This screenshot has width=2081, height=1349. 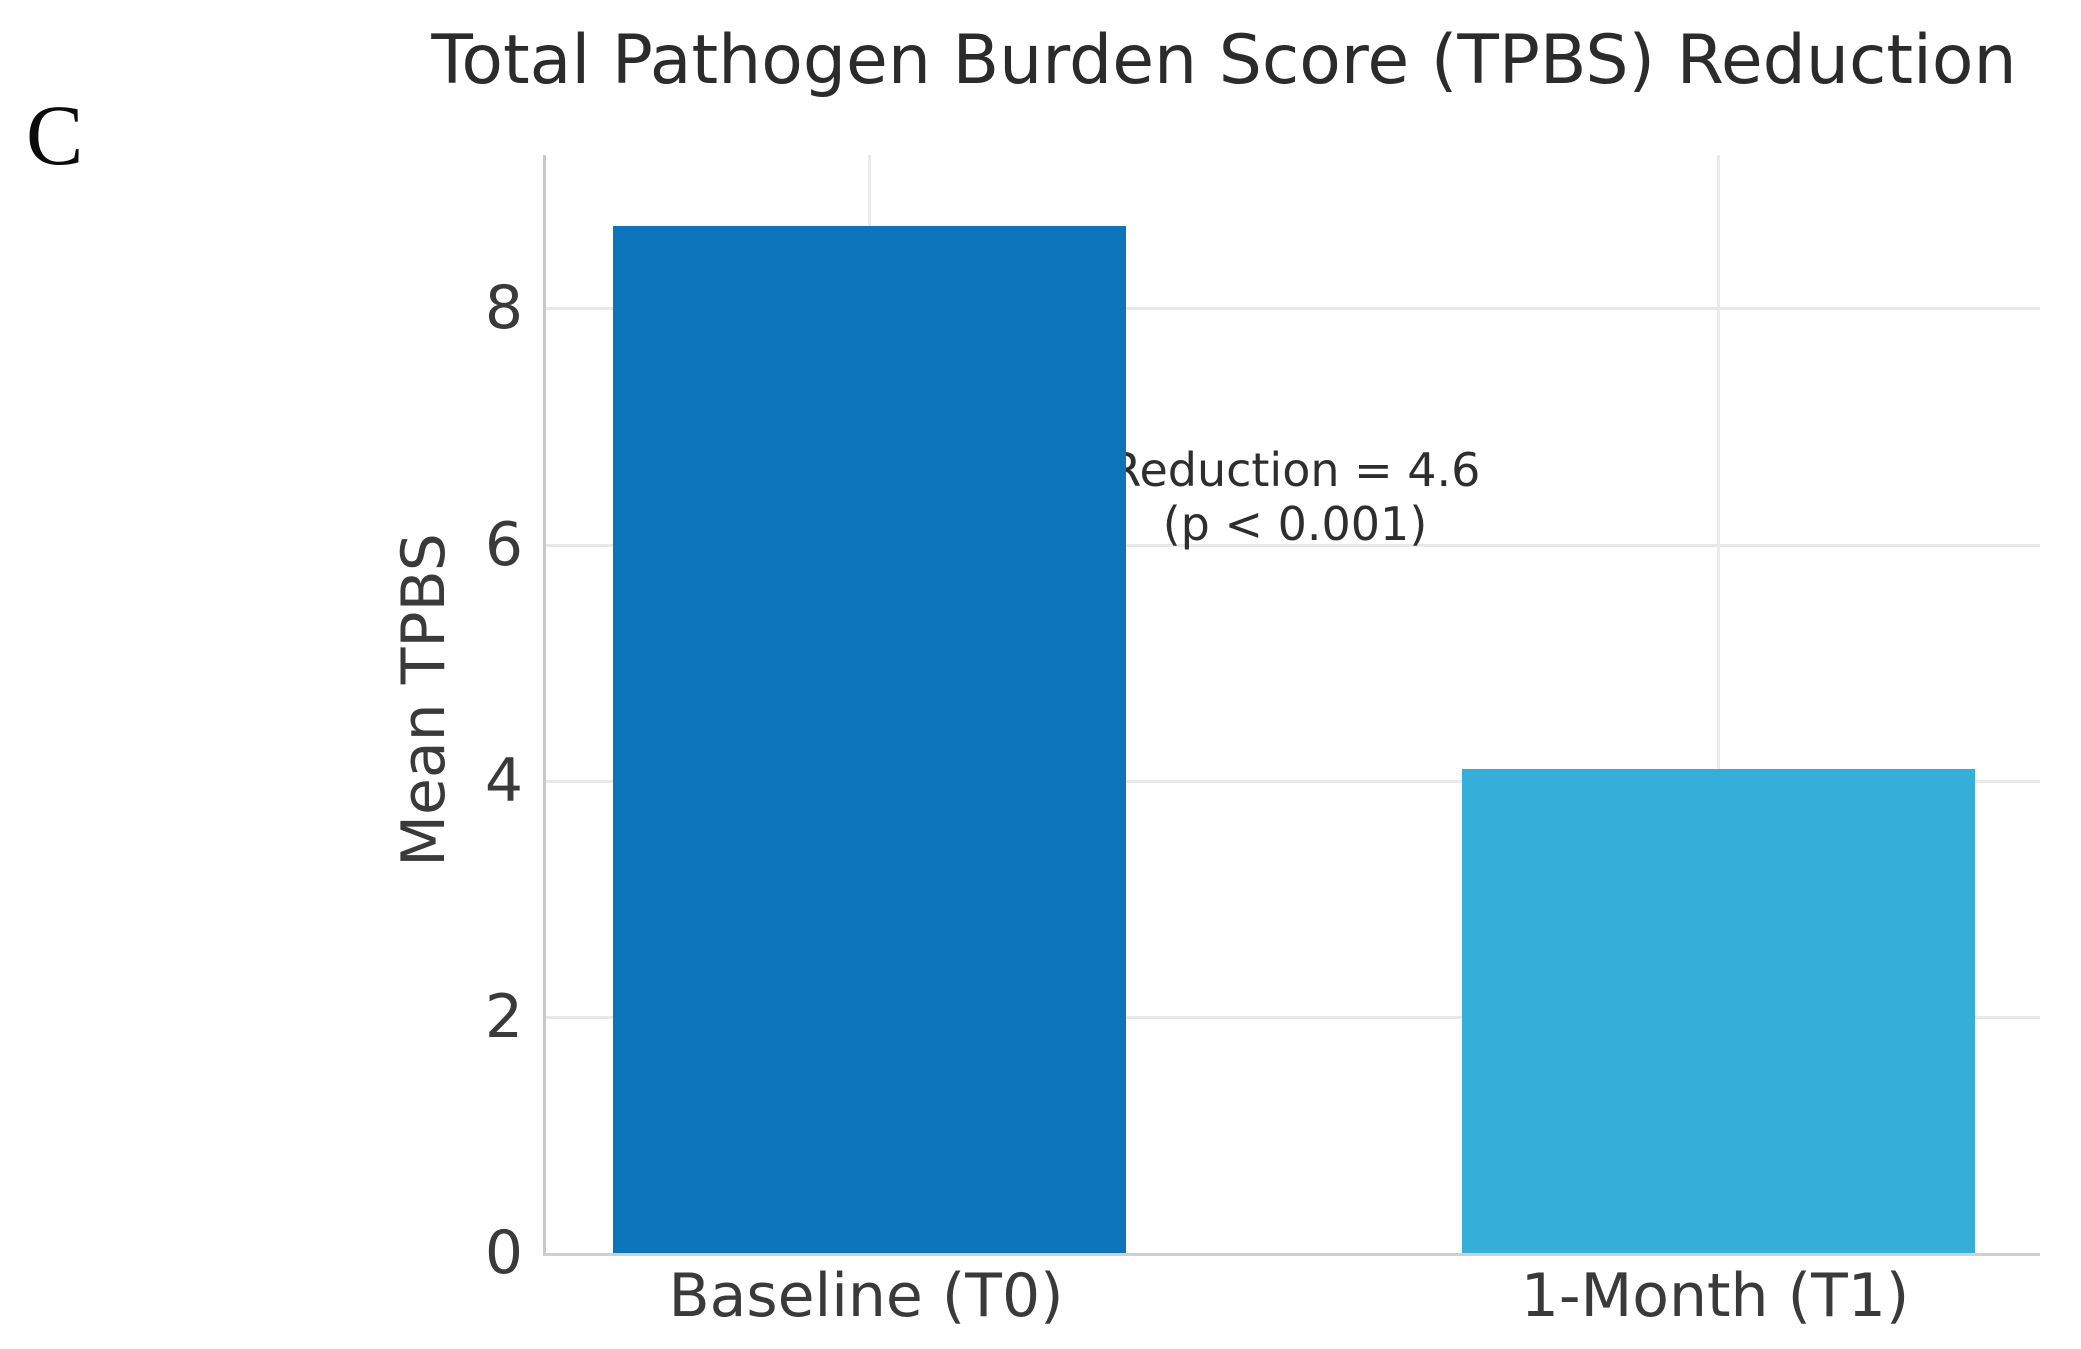 What do you see at coordinates (1295, 524) in the screenshot?
I see `annotation-line-2: (p < 0.001)` at bounding box center [1295, 524].